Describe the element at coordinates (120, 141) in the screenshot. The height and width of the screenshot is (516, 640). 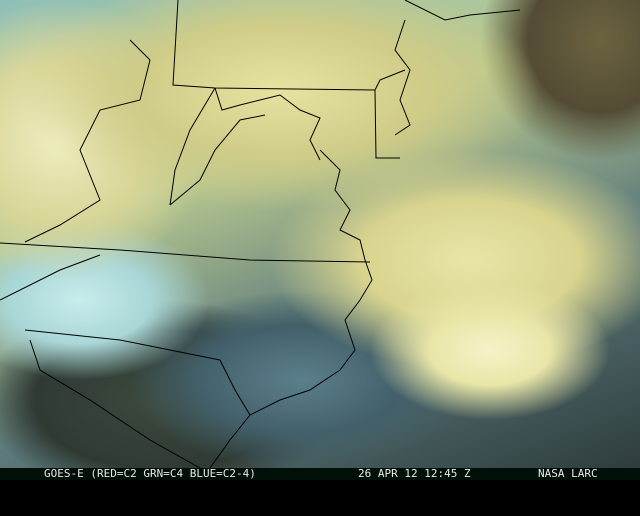
I see `west-virginia-border` at that location.